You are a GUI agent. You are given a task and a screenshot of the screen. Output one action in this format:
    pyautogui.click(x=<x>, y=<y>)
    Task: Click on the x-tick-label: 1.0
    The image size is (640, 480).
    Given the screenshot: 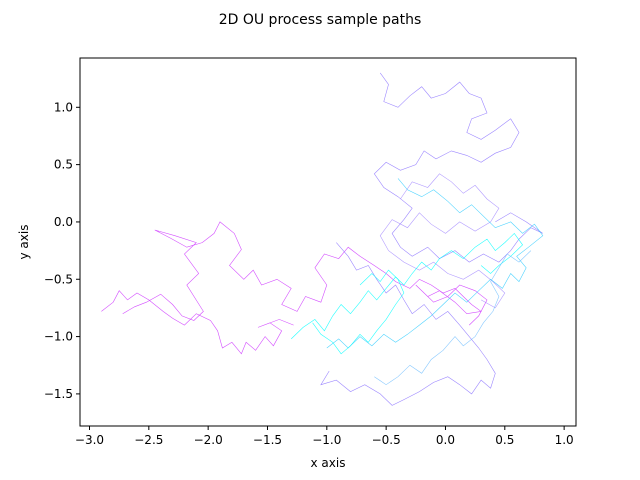 What is the action you would take?
    pyautogui.click(x=564, y=440)
    